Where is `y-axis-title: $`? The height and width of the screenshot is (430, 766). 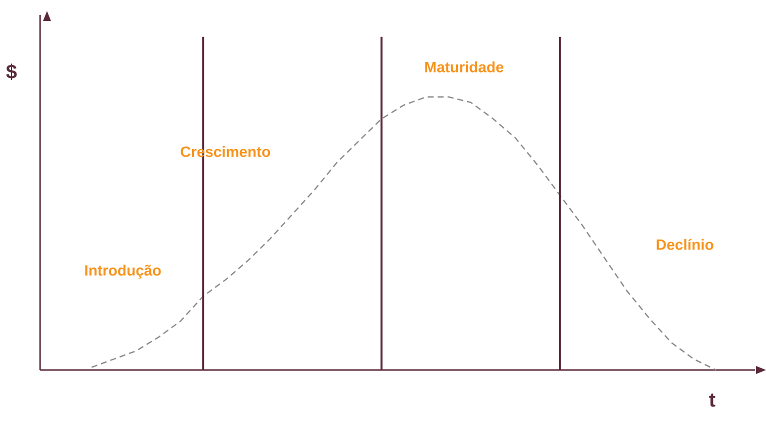 y-axis-title: $ is located at coordinates (11, 72).